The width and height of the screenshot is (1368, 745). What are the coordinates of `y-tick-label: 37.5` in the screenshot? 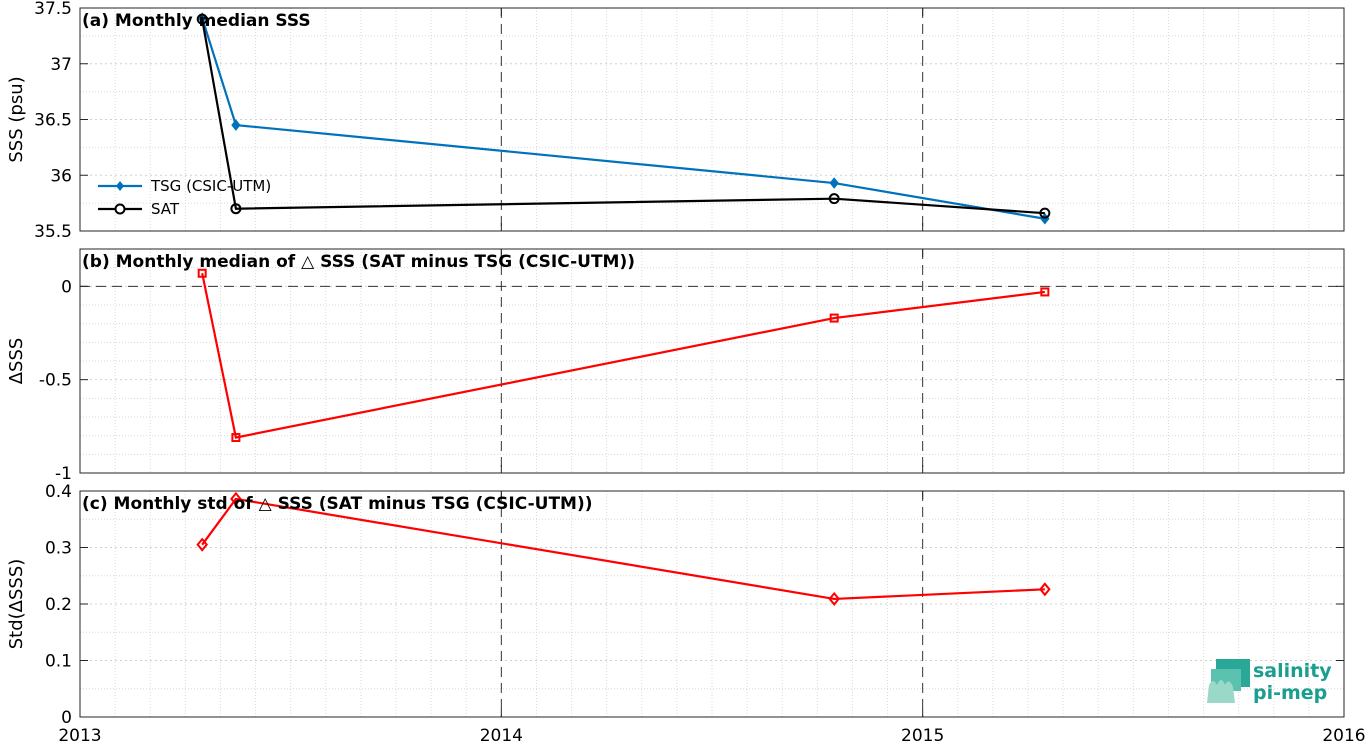 It's located at (53, 9).